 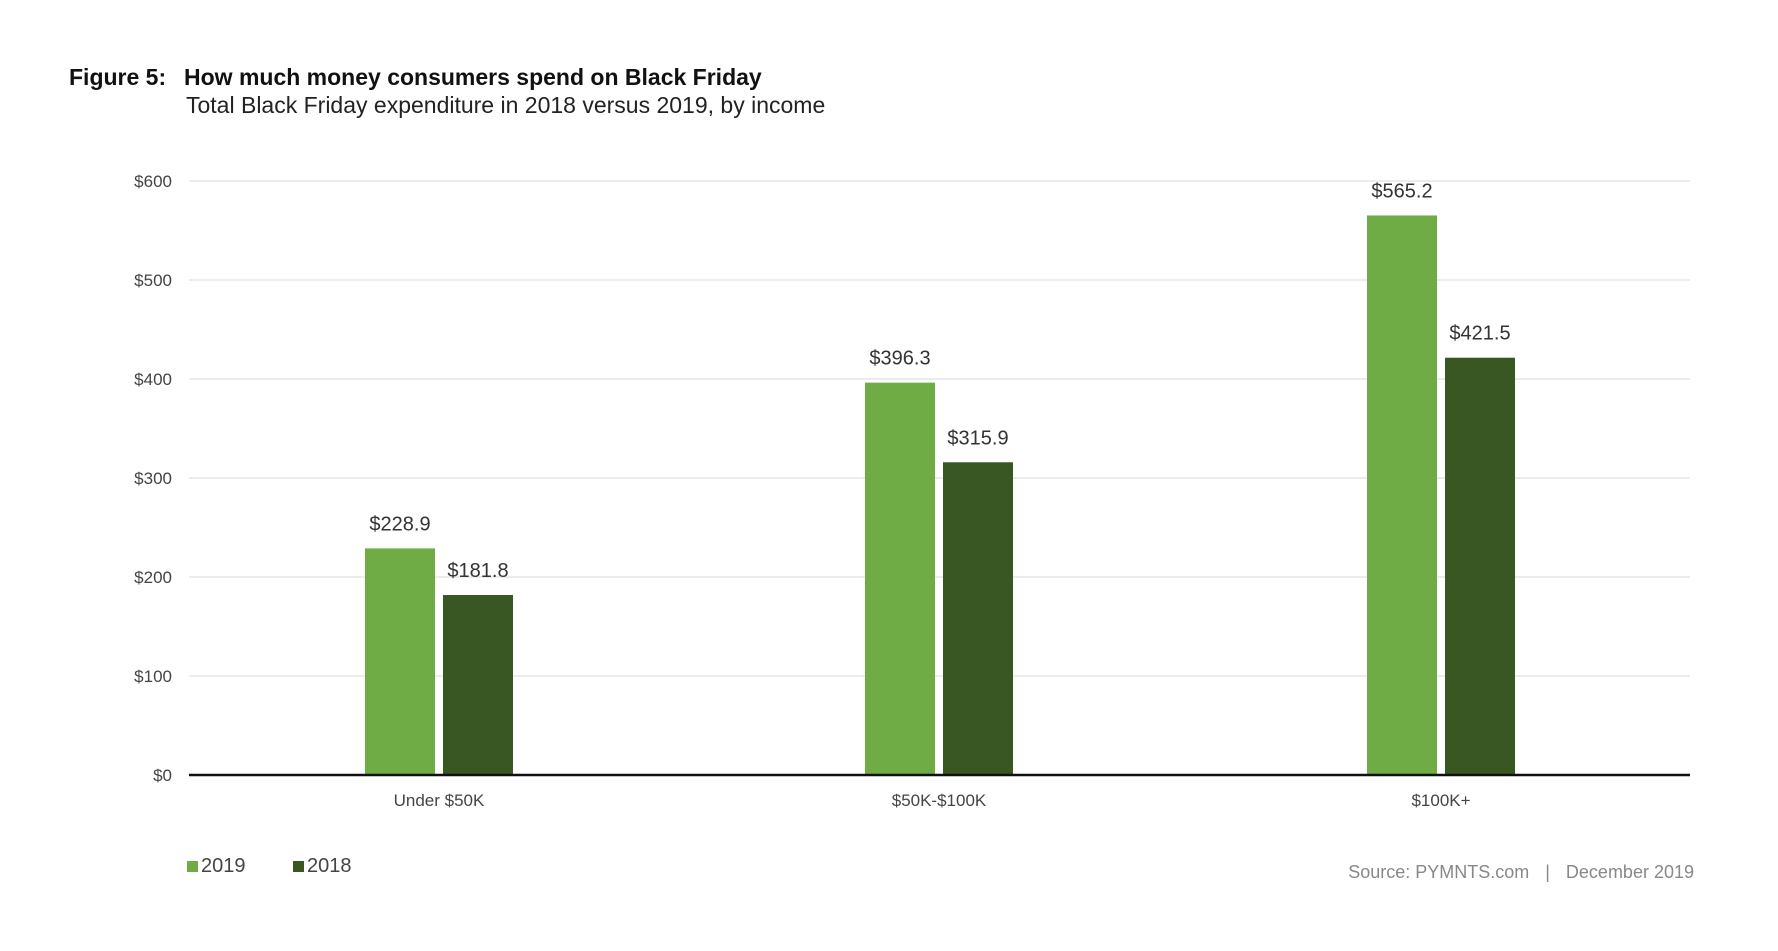 What do you see at coordinates (153, 478) in the screenshot?
I see `y-tick-label: $300` at bounding box center [153, 478].